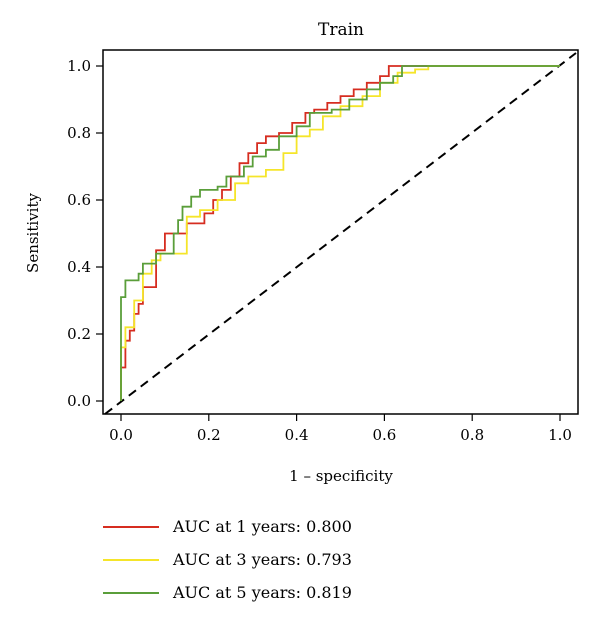 This screenshot has width=600, height=623. Describe the element at coordinates (209, 435) in the screenshot. I see `x-tick-label: 0.2` at that location.